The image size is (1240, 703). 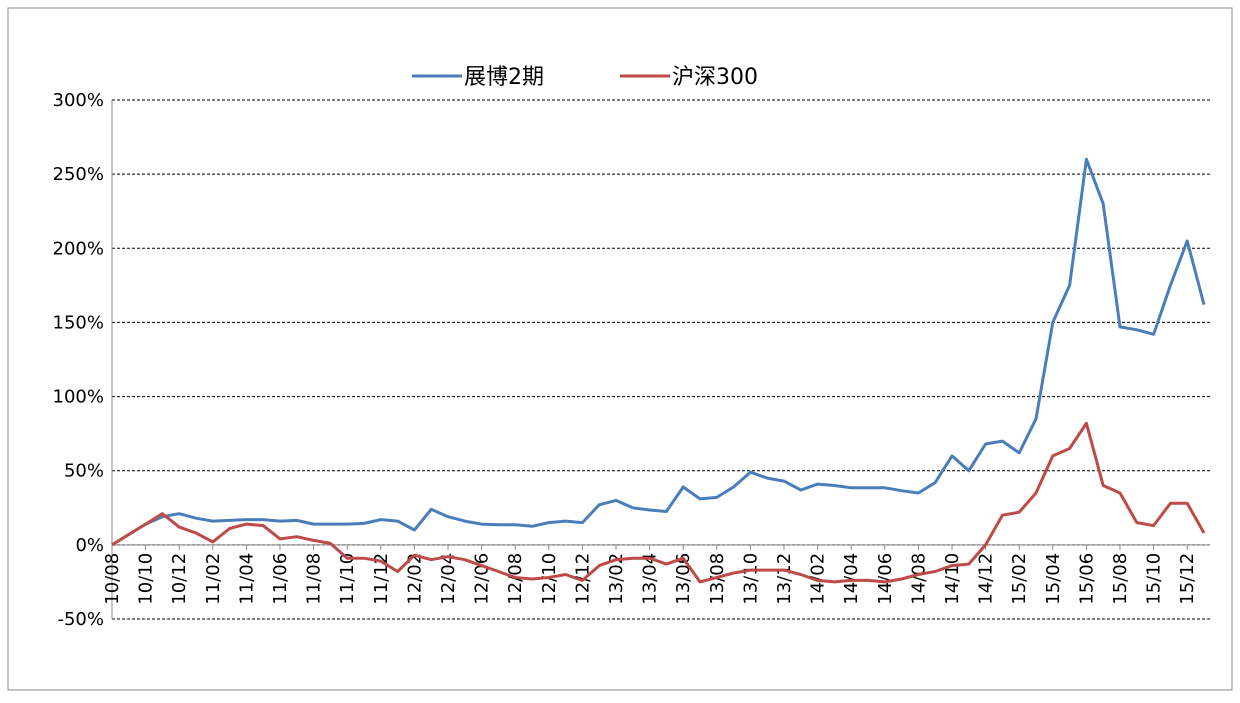 I want to click on x-tick-label: 14/08, so click(x=918, y=579).